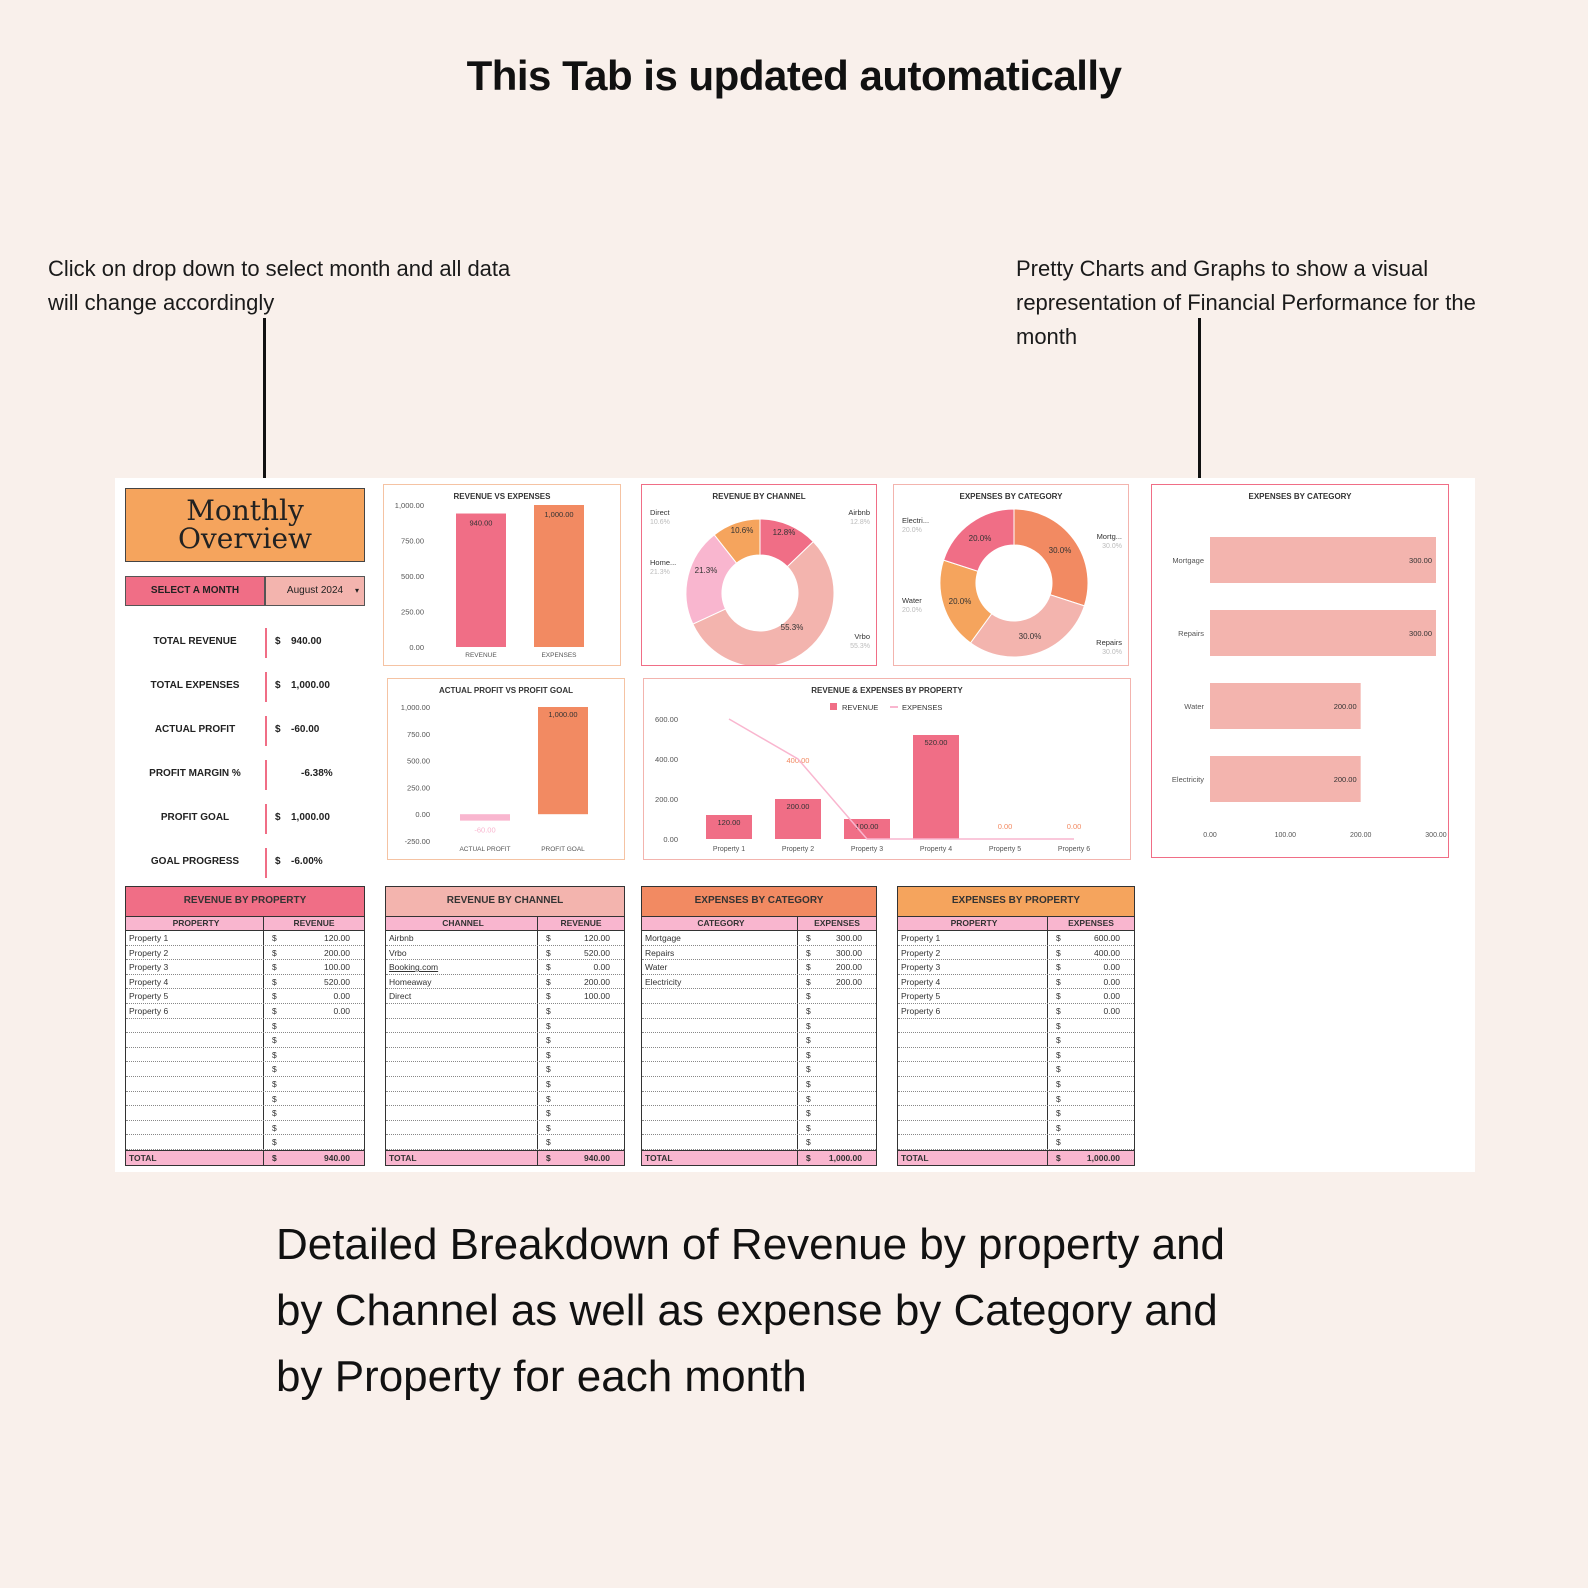  I want to click on row-amount: 520.00, so click(337, 981).